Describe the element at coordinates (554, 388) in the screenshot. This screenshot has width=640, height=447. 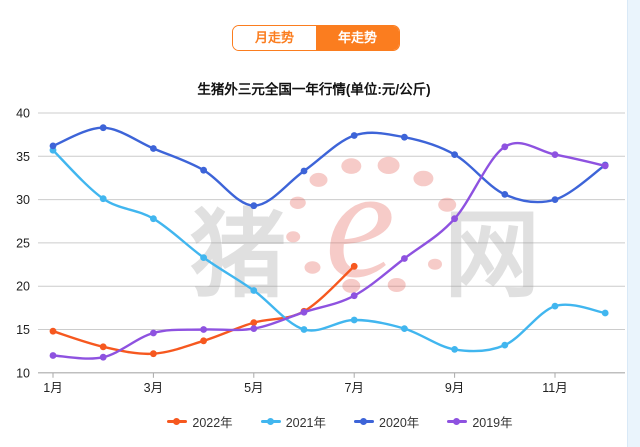
I see `x-axis-label: 11月` at that location.